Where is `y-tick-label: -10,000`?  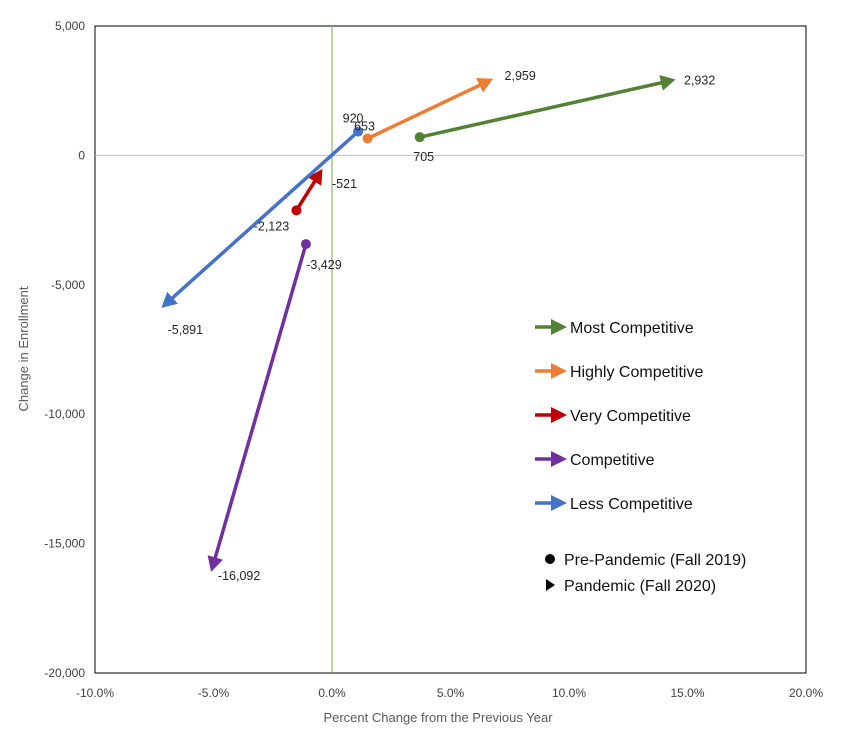
y-tick-label: -10,000 is located at coordinates (64, 414).